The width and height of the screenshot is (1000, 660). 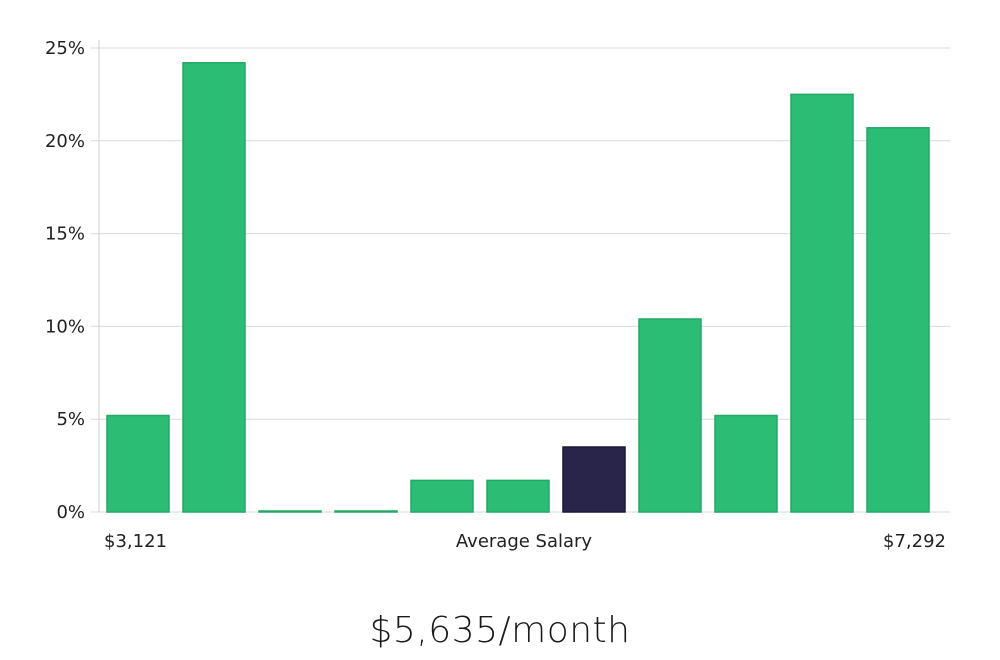 I want to click on bar-highlighted, so click(x=594, y=479).